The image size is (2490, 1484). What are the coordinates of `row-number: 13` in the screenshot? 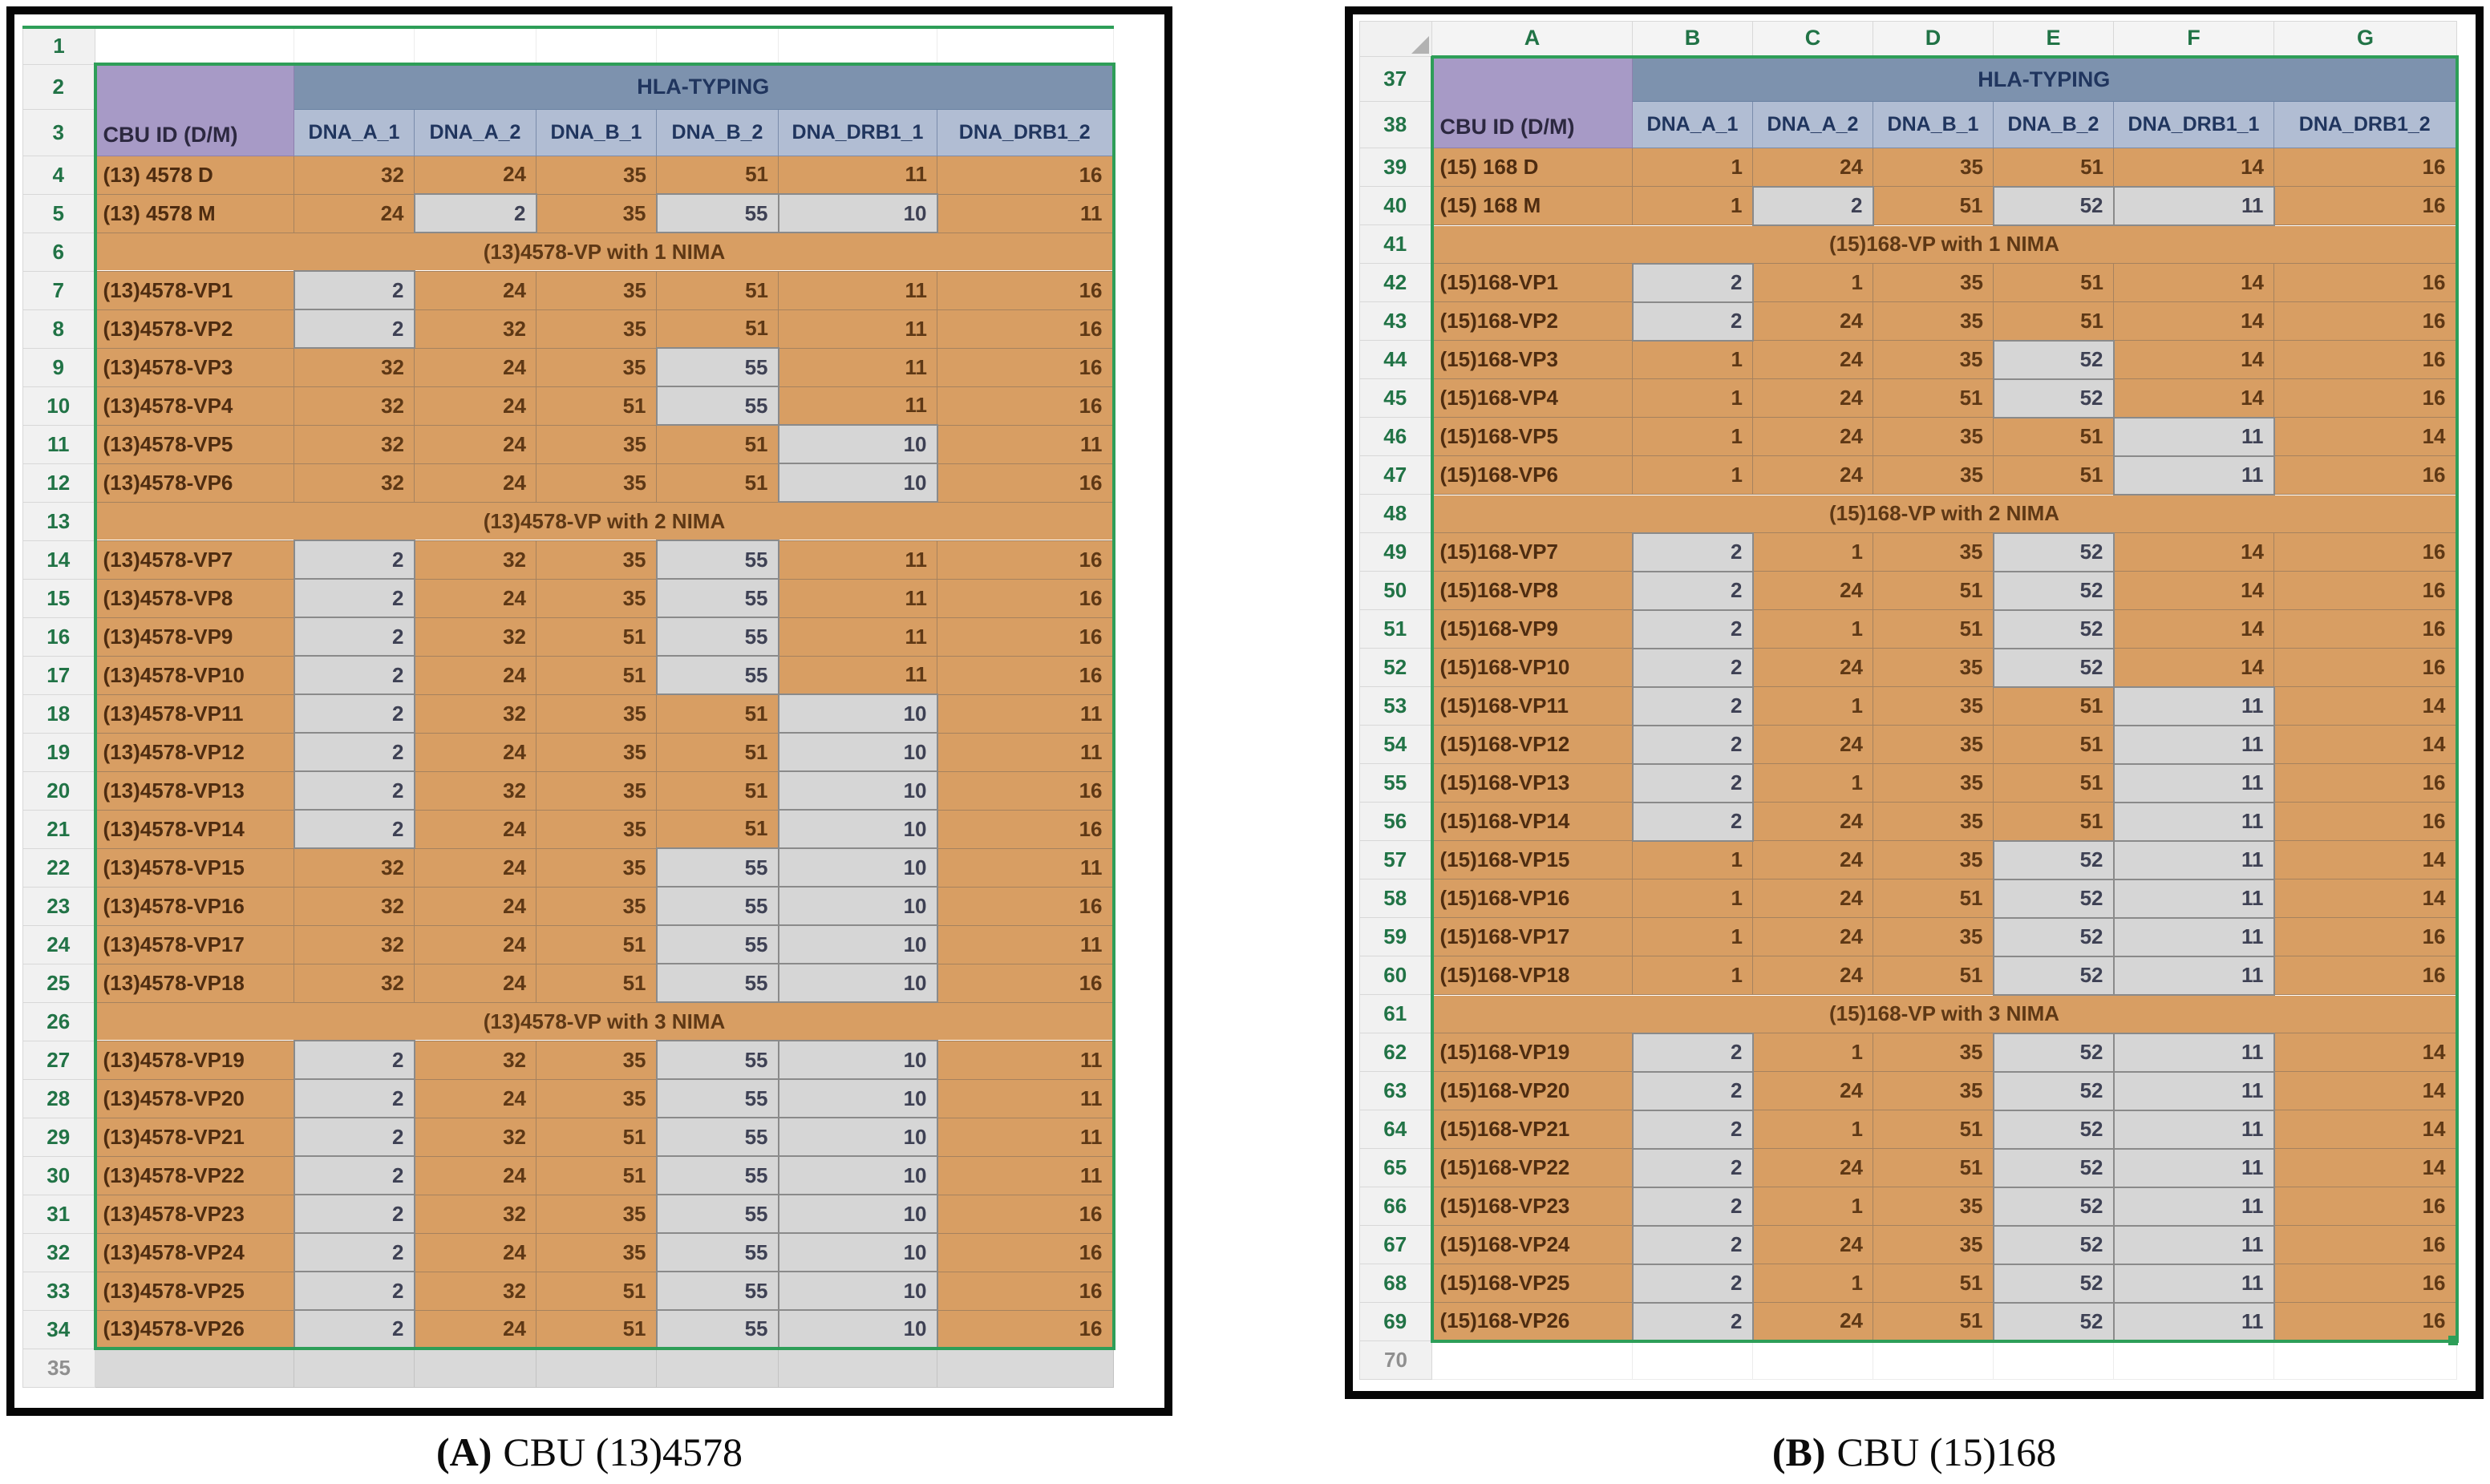 It's located at (58, 521).